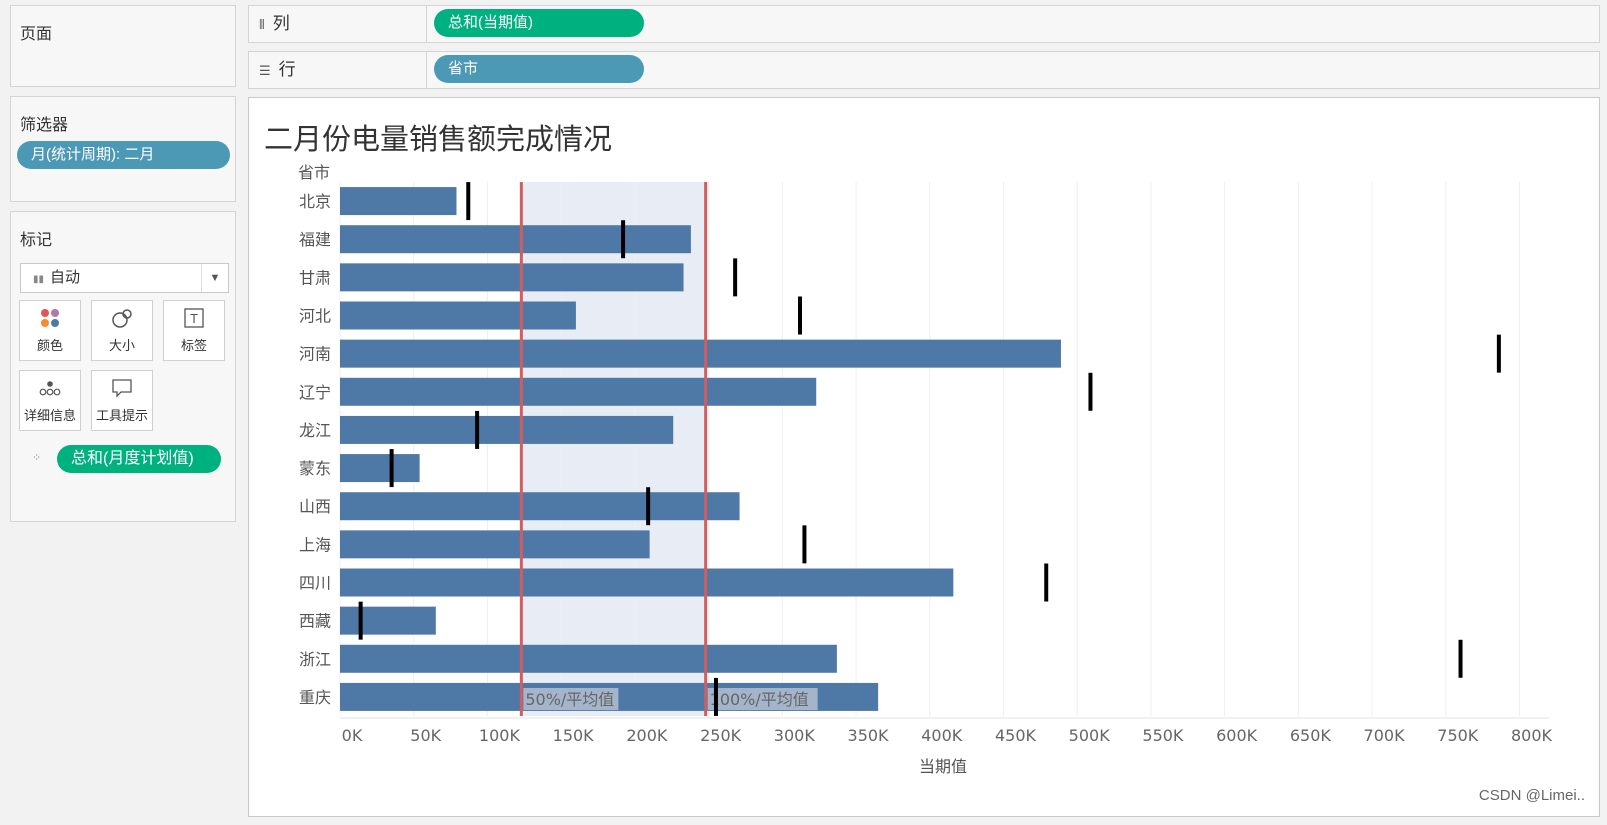 The height and width of the screenshot is (825, 1607). Describe the element at coordinates (315, 468) in the screenshot. I see `category-label: 蒙东` at that location.